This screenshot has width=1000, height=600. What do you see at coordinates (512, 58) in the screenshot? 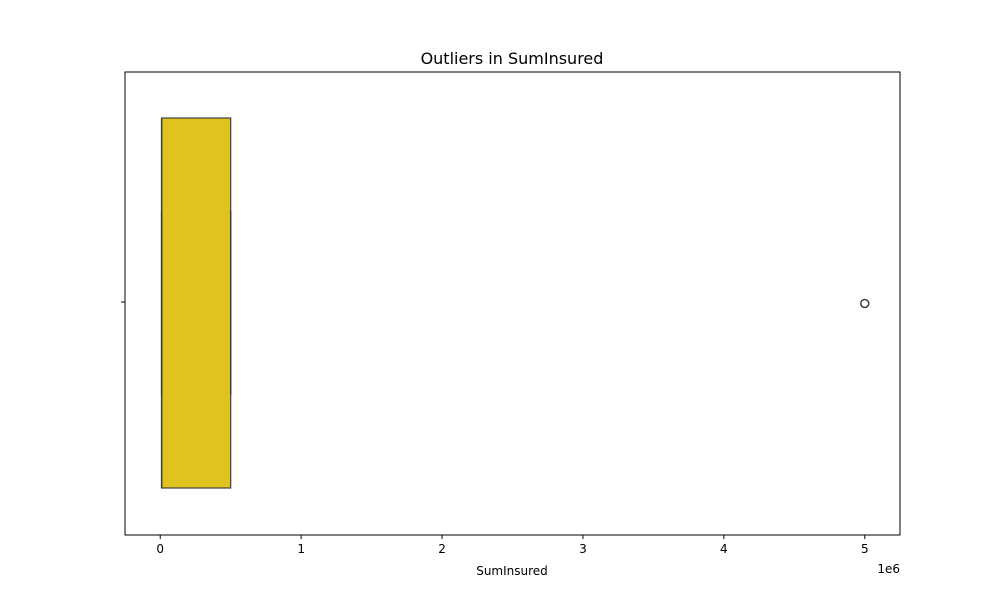
I see `chart-title: Outliers in SumInsured` at bounding box center [512, 58].